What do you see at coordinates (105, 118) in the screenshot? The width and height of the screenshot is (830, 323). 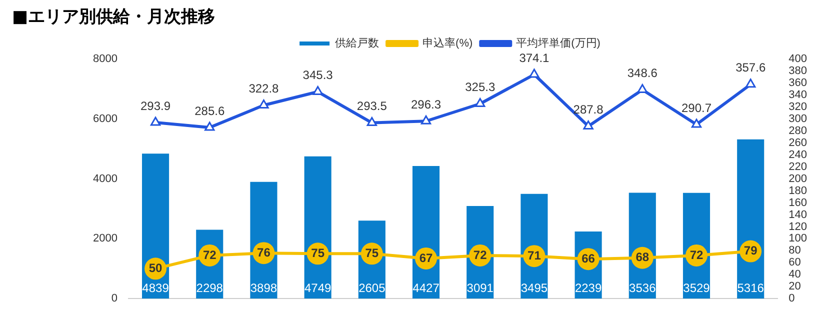 I see `y-tick-label: 6000` at bounding box center [105, 118].